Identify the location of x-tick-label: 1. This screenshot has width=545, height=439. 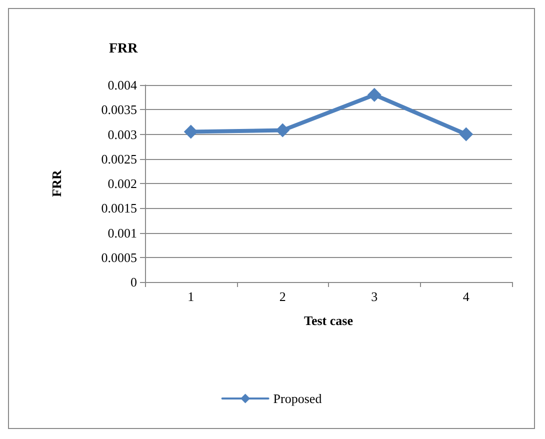
(191, 296).